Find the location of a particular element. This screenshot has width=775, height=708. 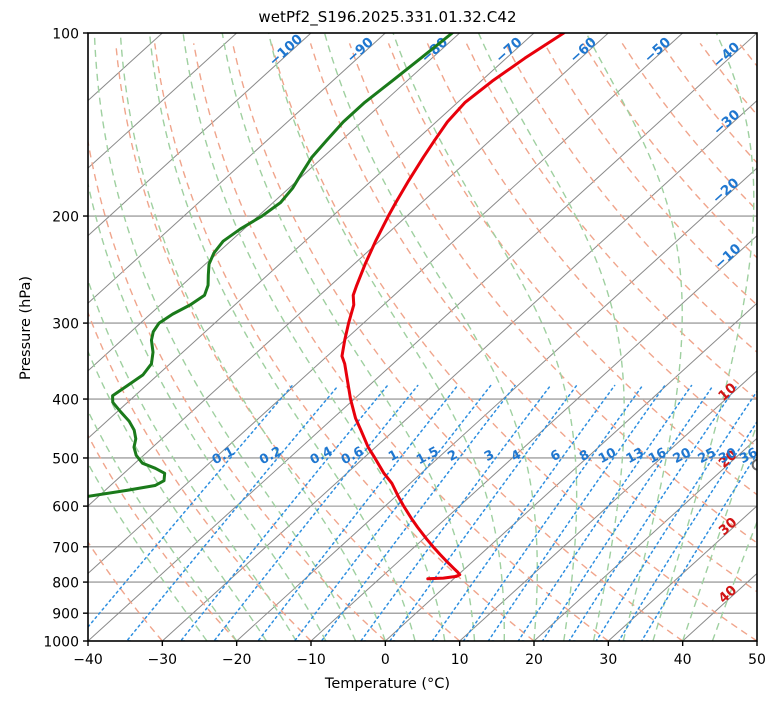

svg-text: 16 is located at coordinates (657, 456).